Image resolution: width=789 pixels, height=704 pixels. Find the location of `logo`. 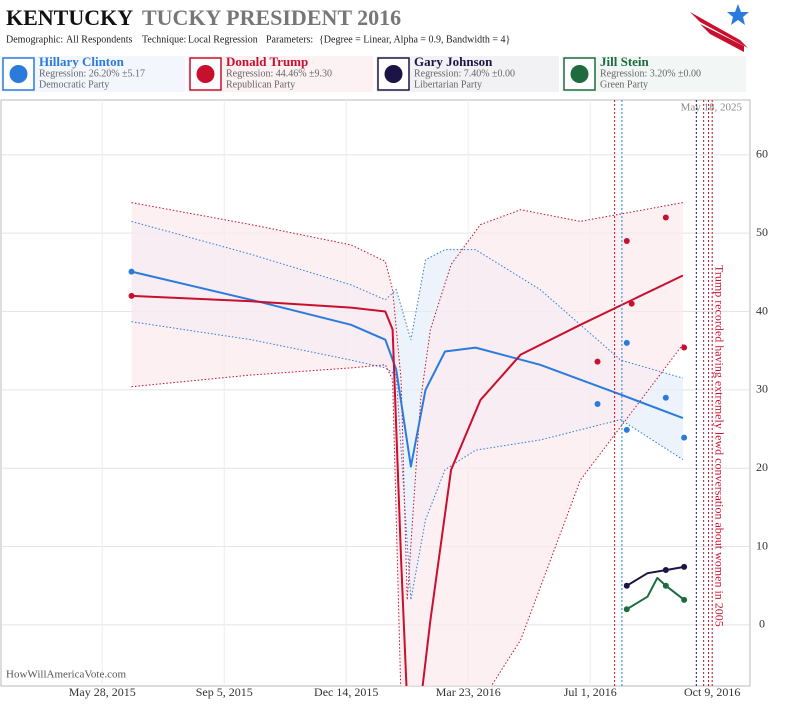

logo is located at coordinates (719, 28).